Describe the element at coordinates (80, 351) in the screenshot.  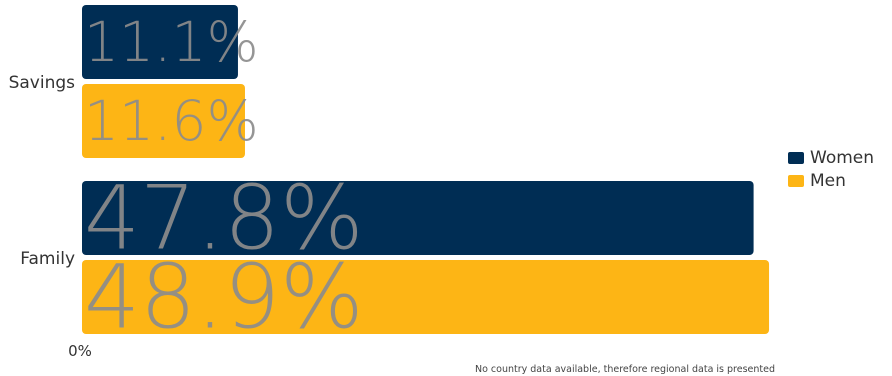
I see `x-axis-zero-label: 0%` at that location.